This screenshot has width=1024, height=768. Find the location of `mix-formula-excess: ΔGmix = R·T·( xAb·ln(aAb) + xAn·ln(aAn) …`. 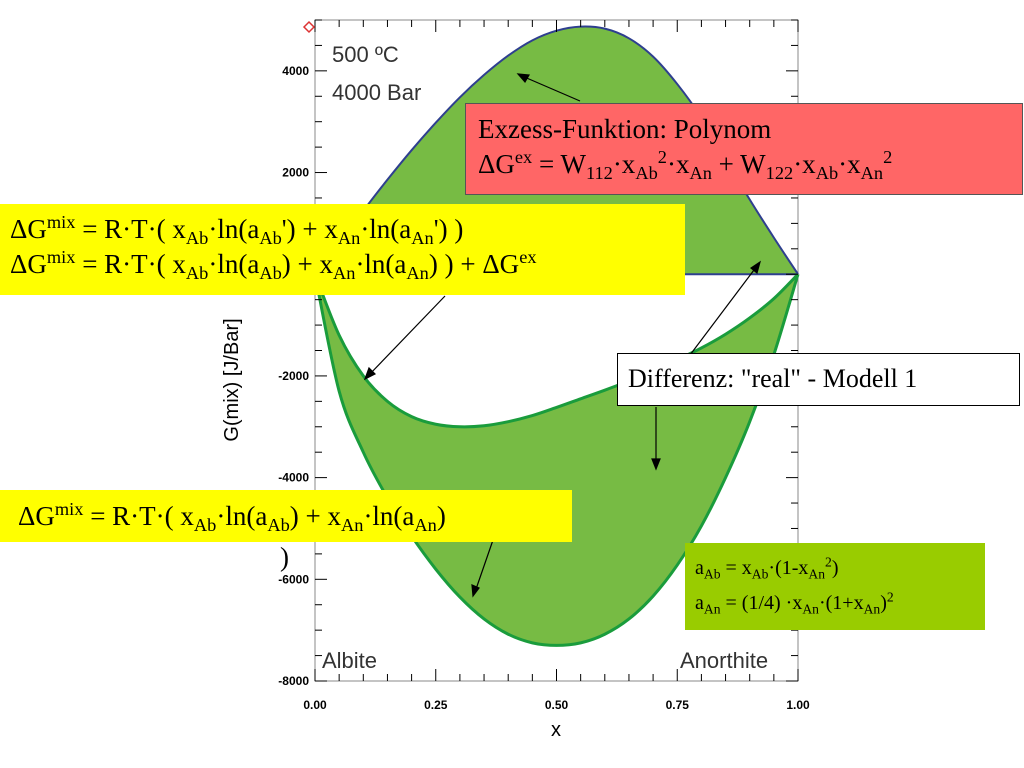

mix-formula-excess: ΔGmix = R·T·( xAb·ln(aAb) + xAn·ln(aAn) … is located at coordinates (273, 264).